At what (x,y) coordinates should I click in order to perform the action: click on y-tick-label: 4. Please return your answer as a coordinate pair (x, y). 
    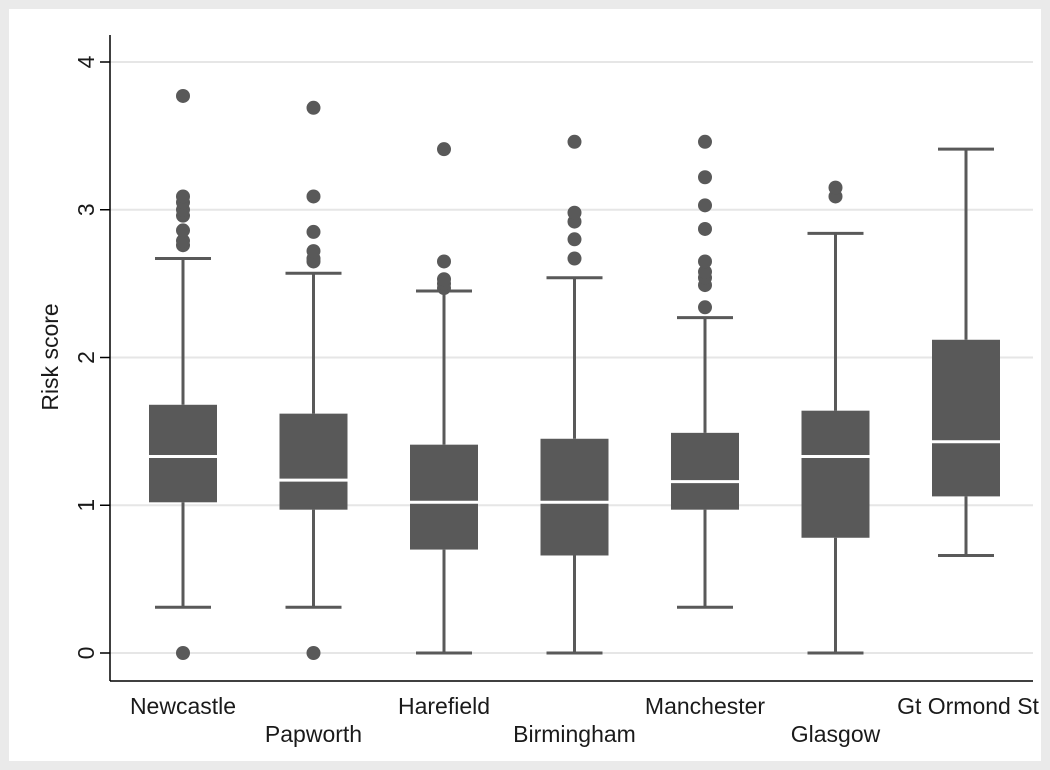
    Looking at the image, I should click on (86, 61).